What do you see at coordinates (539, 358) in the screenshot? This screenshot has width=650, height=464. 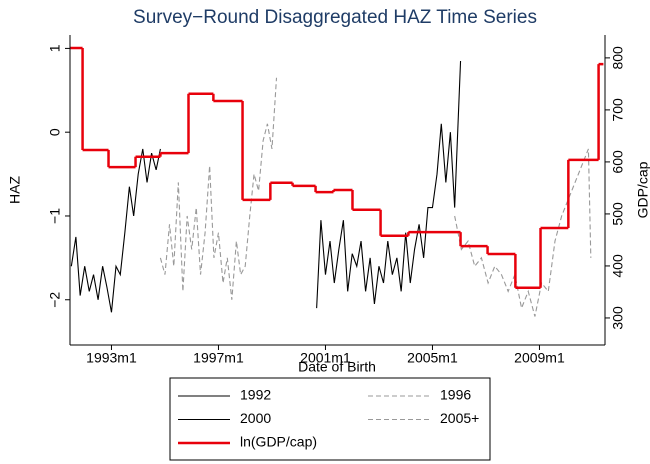 I see `x-tick-label: 2009m1` at bounding box center [539, 358].